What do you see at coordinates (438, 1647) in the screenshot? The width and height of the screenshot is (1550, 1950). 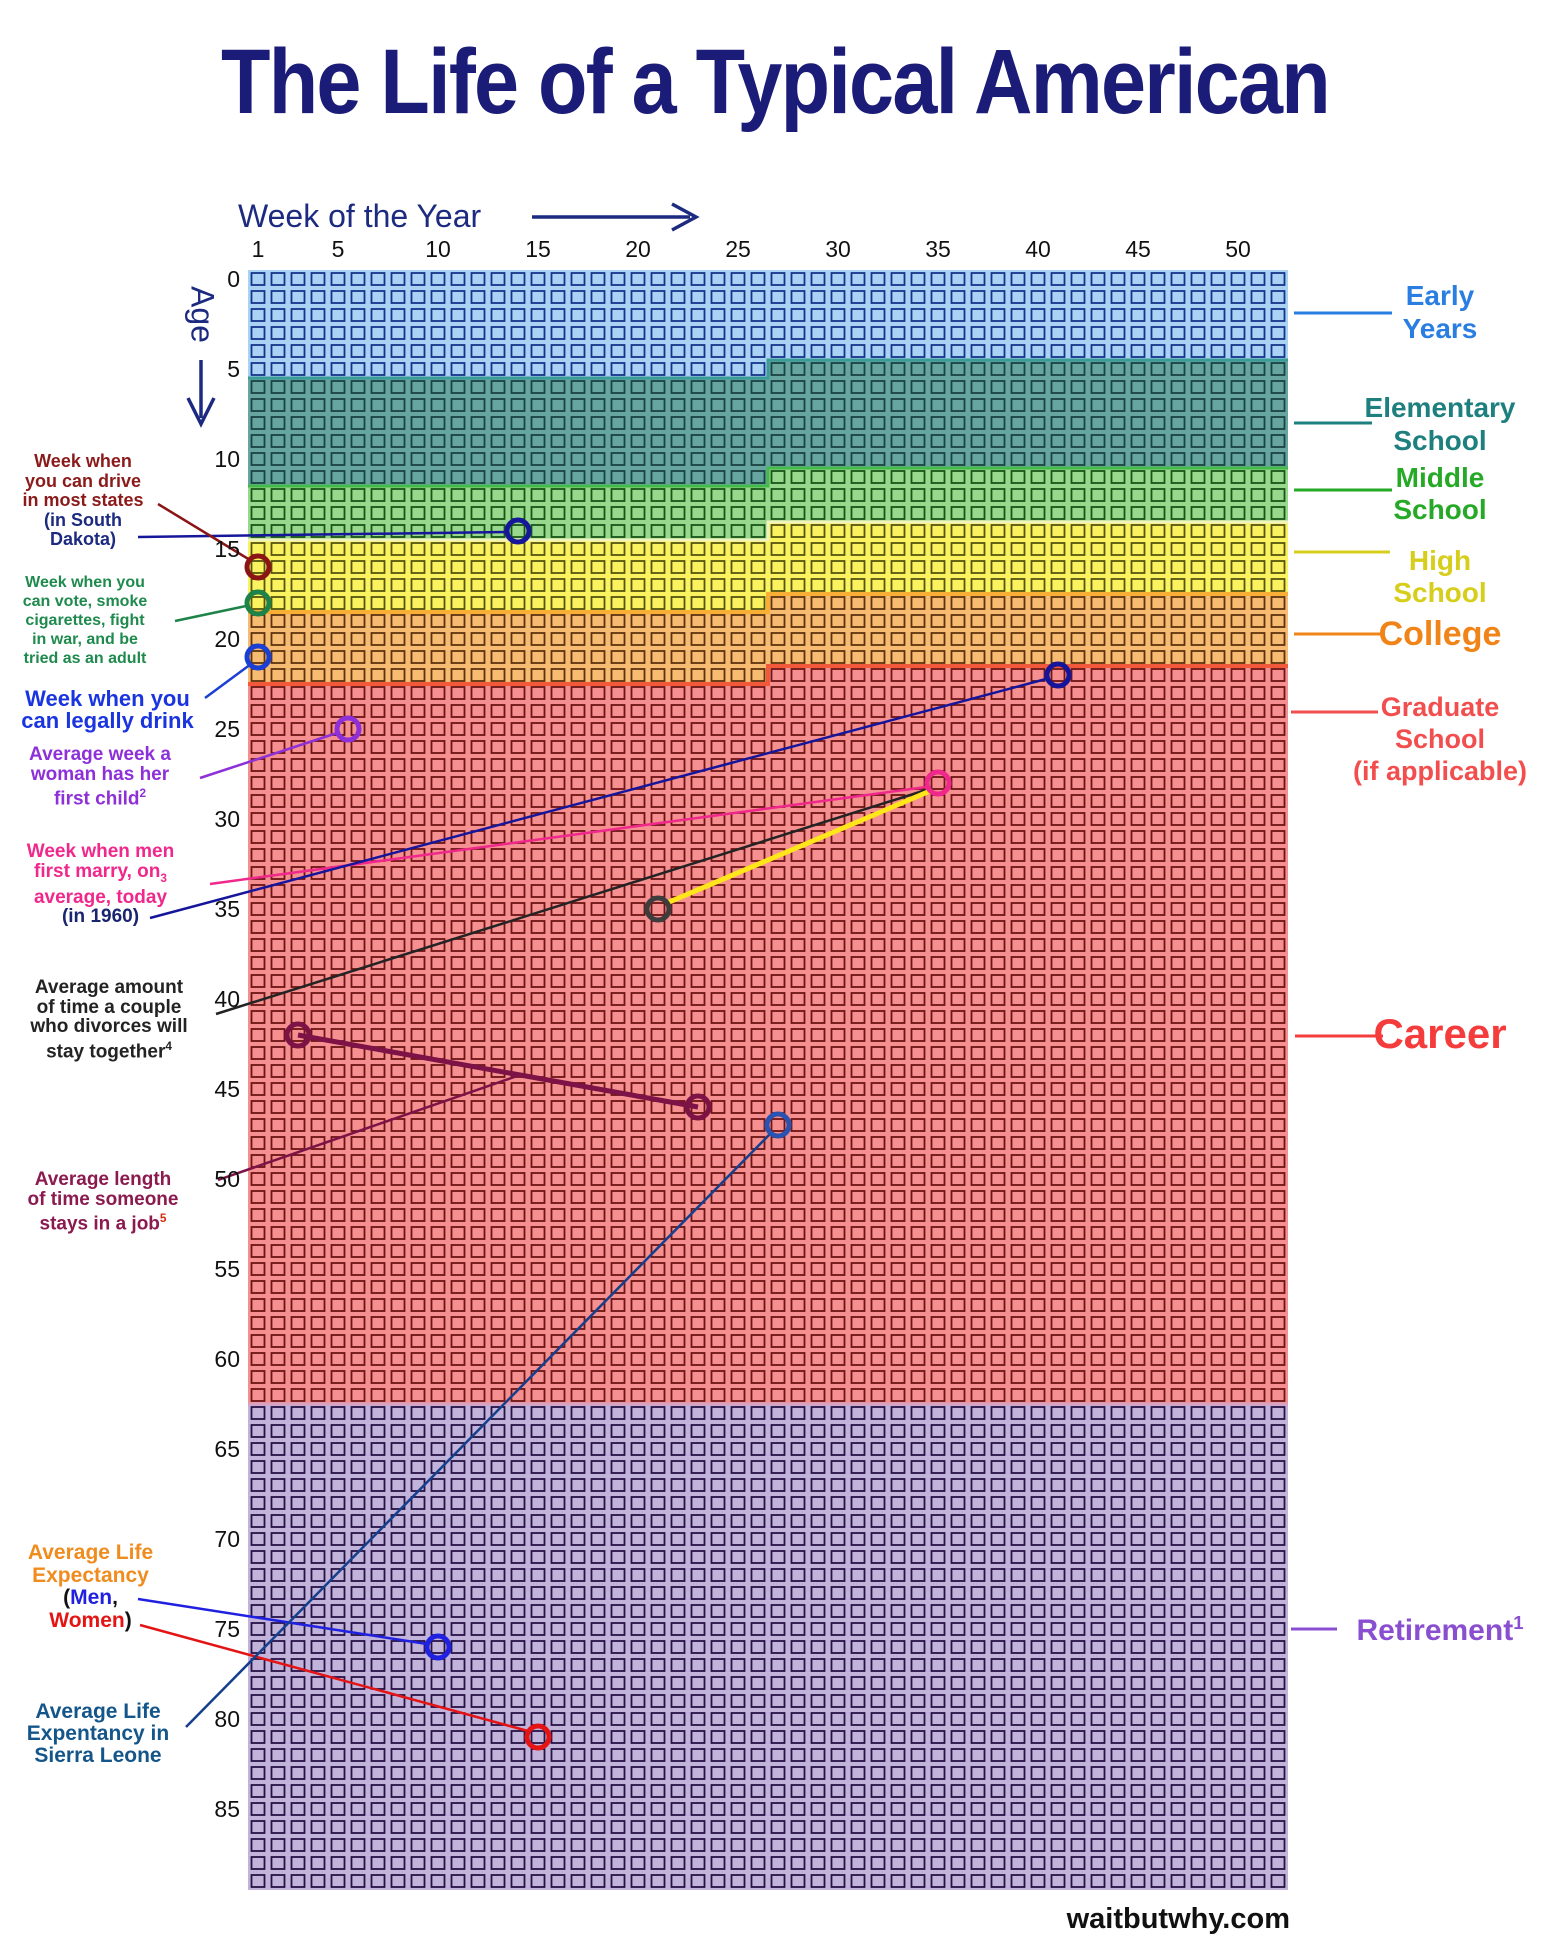 I see `point-life-men` at bounding box center [438, 1647].